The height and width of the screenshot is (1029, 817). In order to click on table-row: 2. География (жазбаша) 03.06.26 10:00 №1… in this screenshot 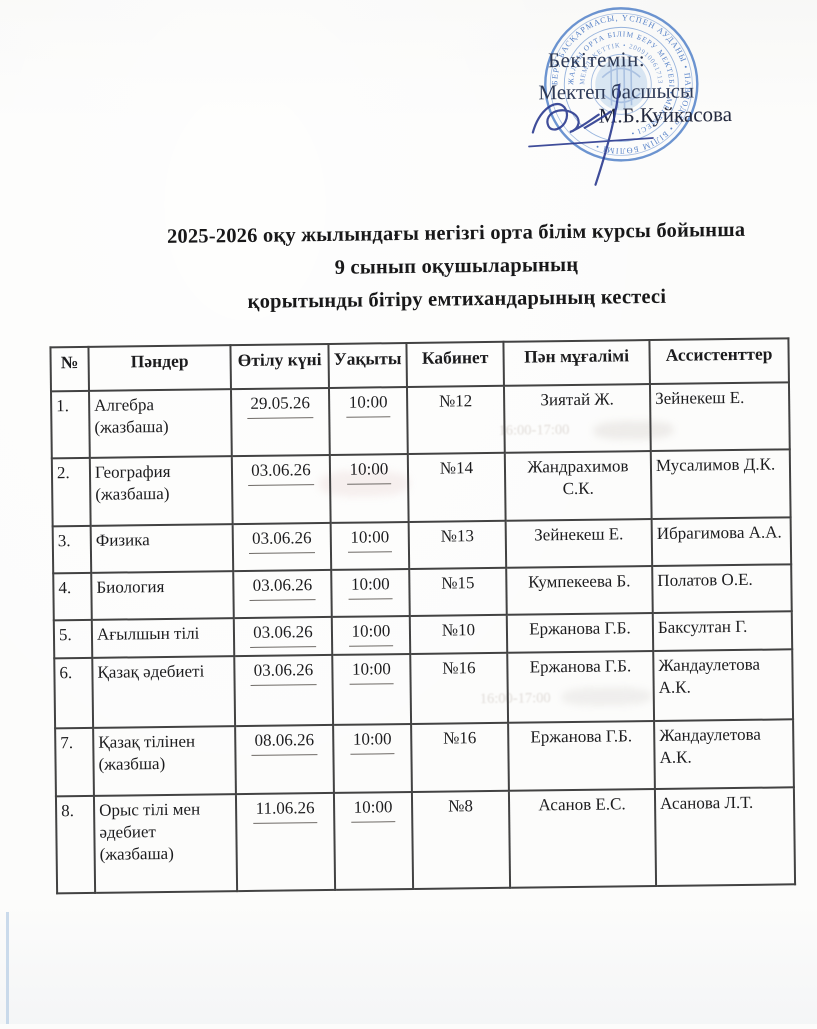, I will do `click(421, 488)`.